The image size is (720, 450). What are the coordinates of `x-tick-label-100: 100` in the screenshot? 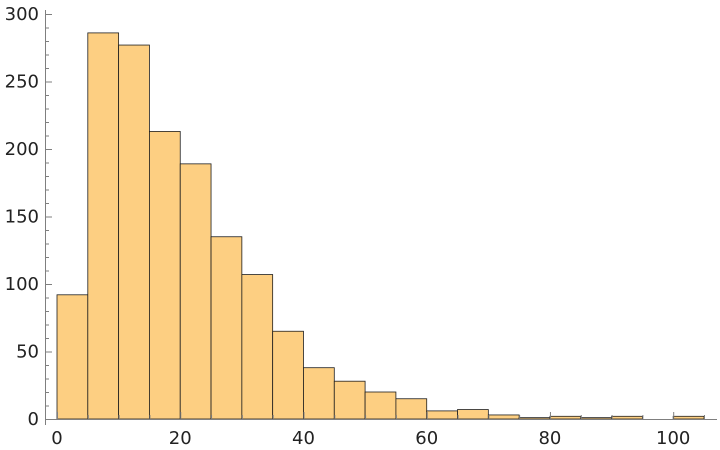 It's located at (673, 438).